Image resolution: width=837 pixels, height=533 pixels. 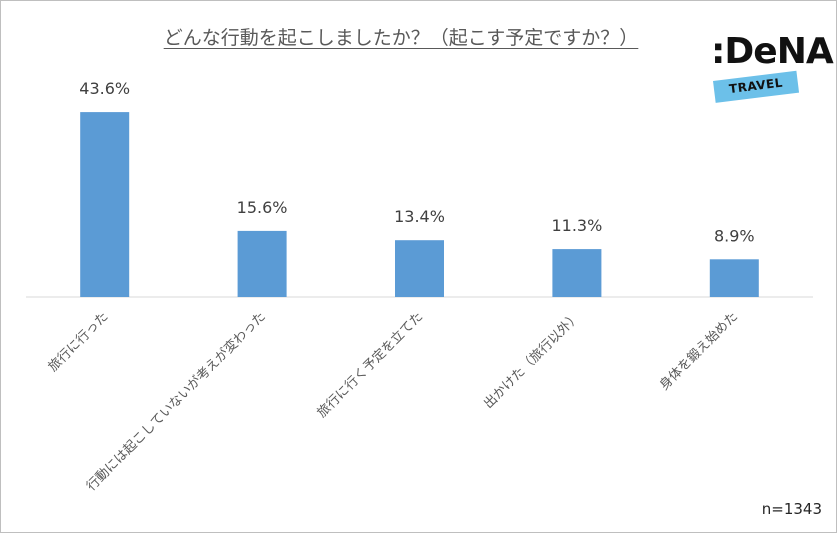 What do you see at coordinates (791, 509) in the screenshot?
I see `sample-size-label: n=1343` at bounding box center [791, 509].